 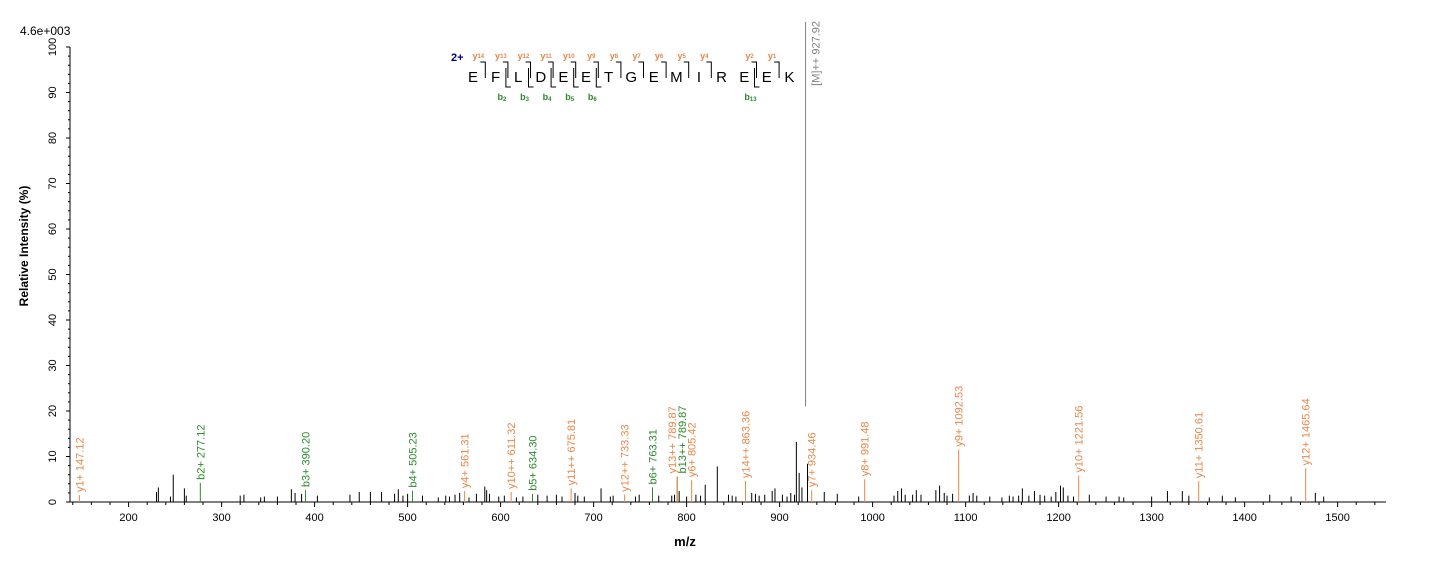 I want to click on b-ion-label: b4, so click(x=548, y=97).